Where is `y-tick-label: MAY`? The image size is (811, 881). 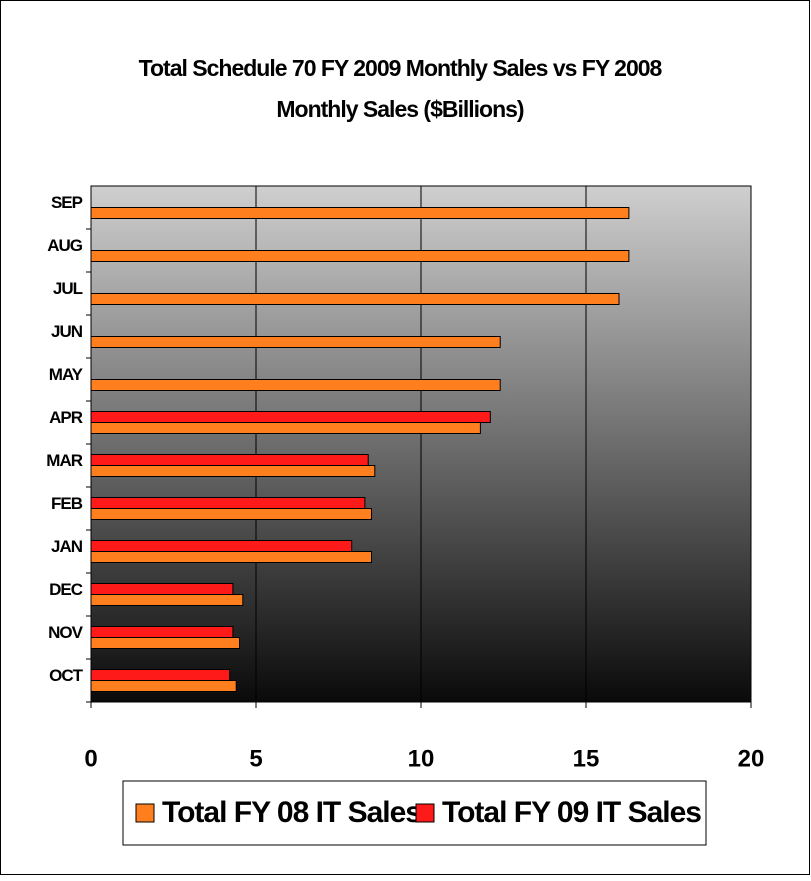
y-tick-label: MAY is located at coordinates (66, 374).